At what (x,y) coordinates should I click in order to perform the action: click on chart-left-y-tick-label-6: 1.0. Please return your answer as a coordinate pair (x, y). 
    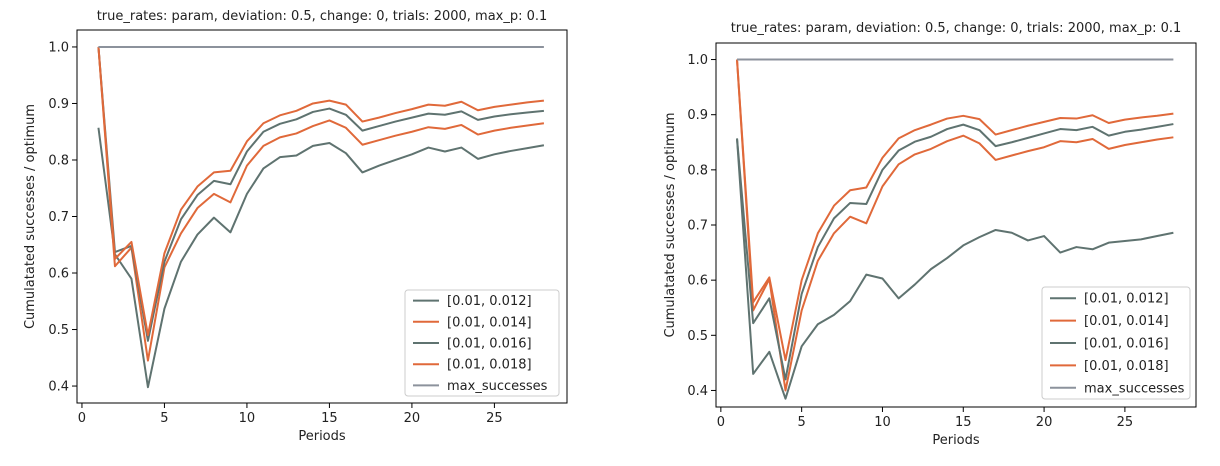
    Looking at the image, I should click on (58, 47).